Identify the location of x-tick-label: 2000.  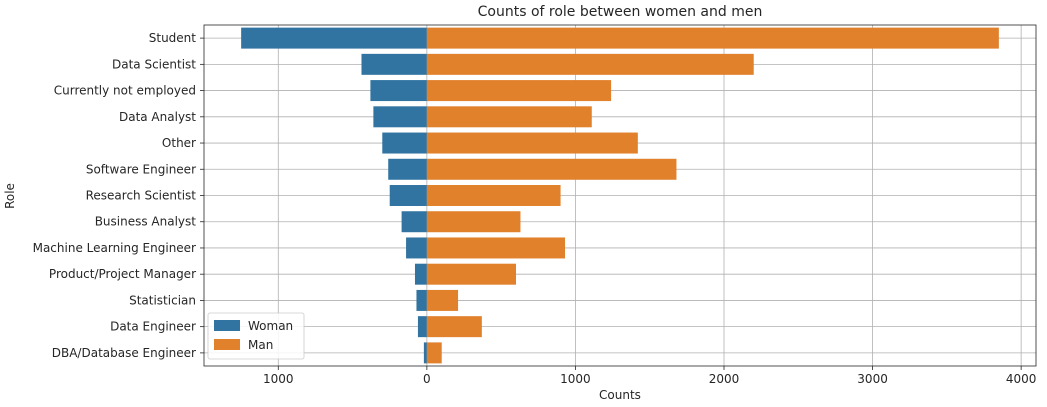
(724, 379).